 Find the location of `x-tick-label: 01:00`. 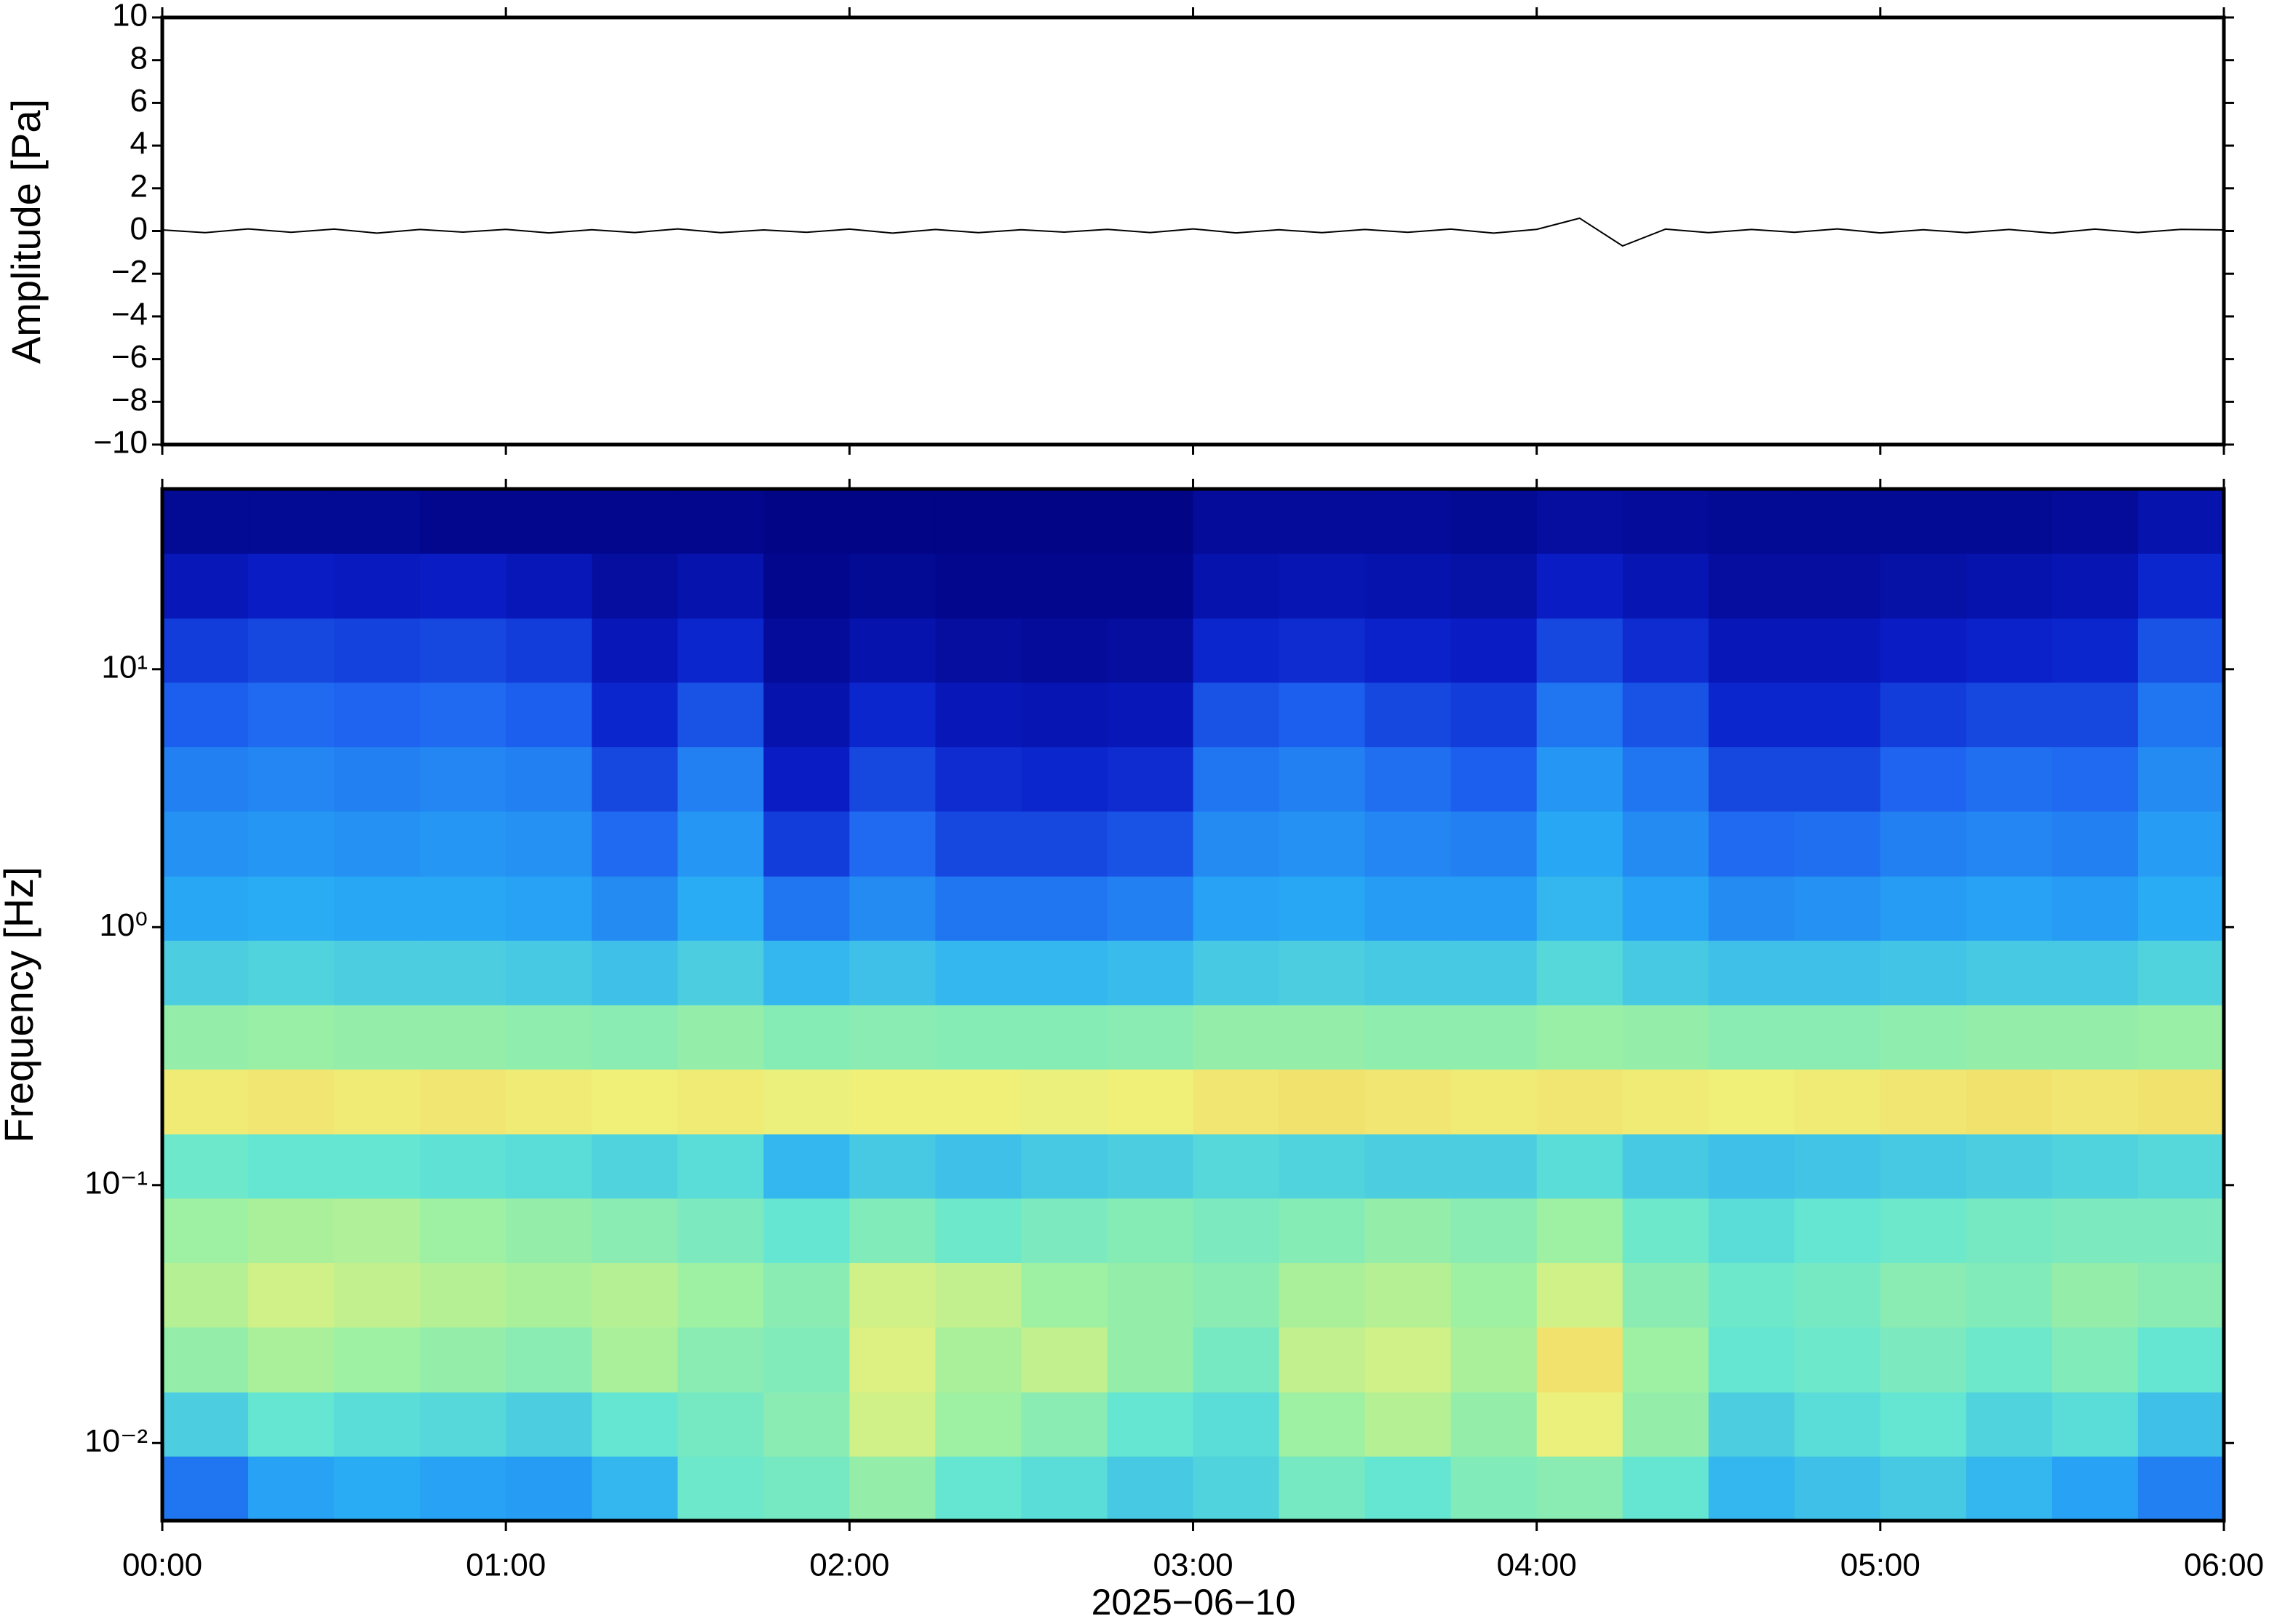

x-tick-label: 01:00 is located at coordinates (506, 1565).